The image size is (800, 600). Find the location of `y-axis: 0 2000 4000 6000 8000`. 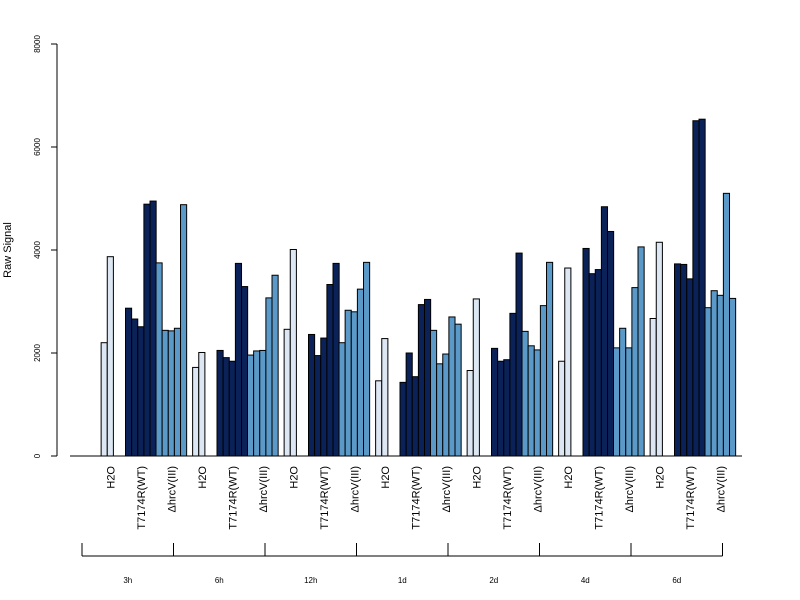

y-axis: 0 2000 4000 6000 8000 is located at coordinates (45, 246).